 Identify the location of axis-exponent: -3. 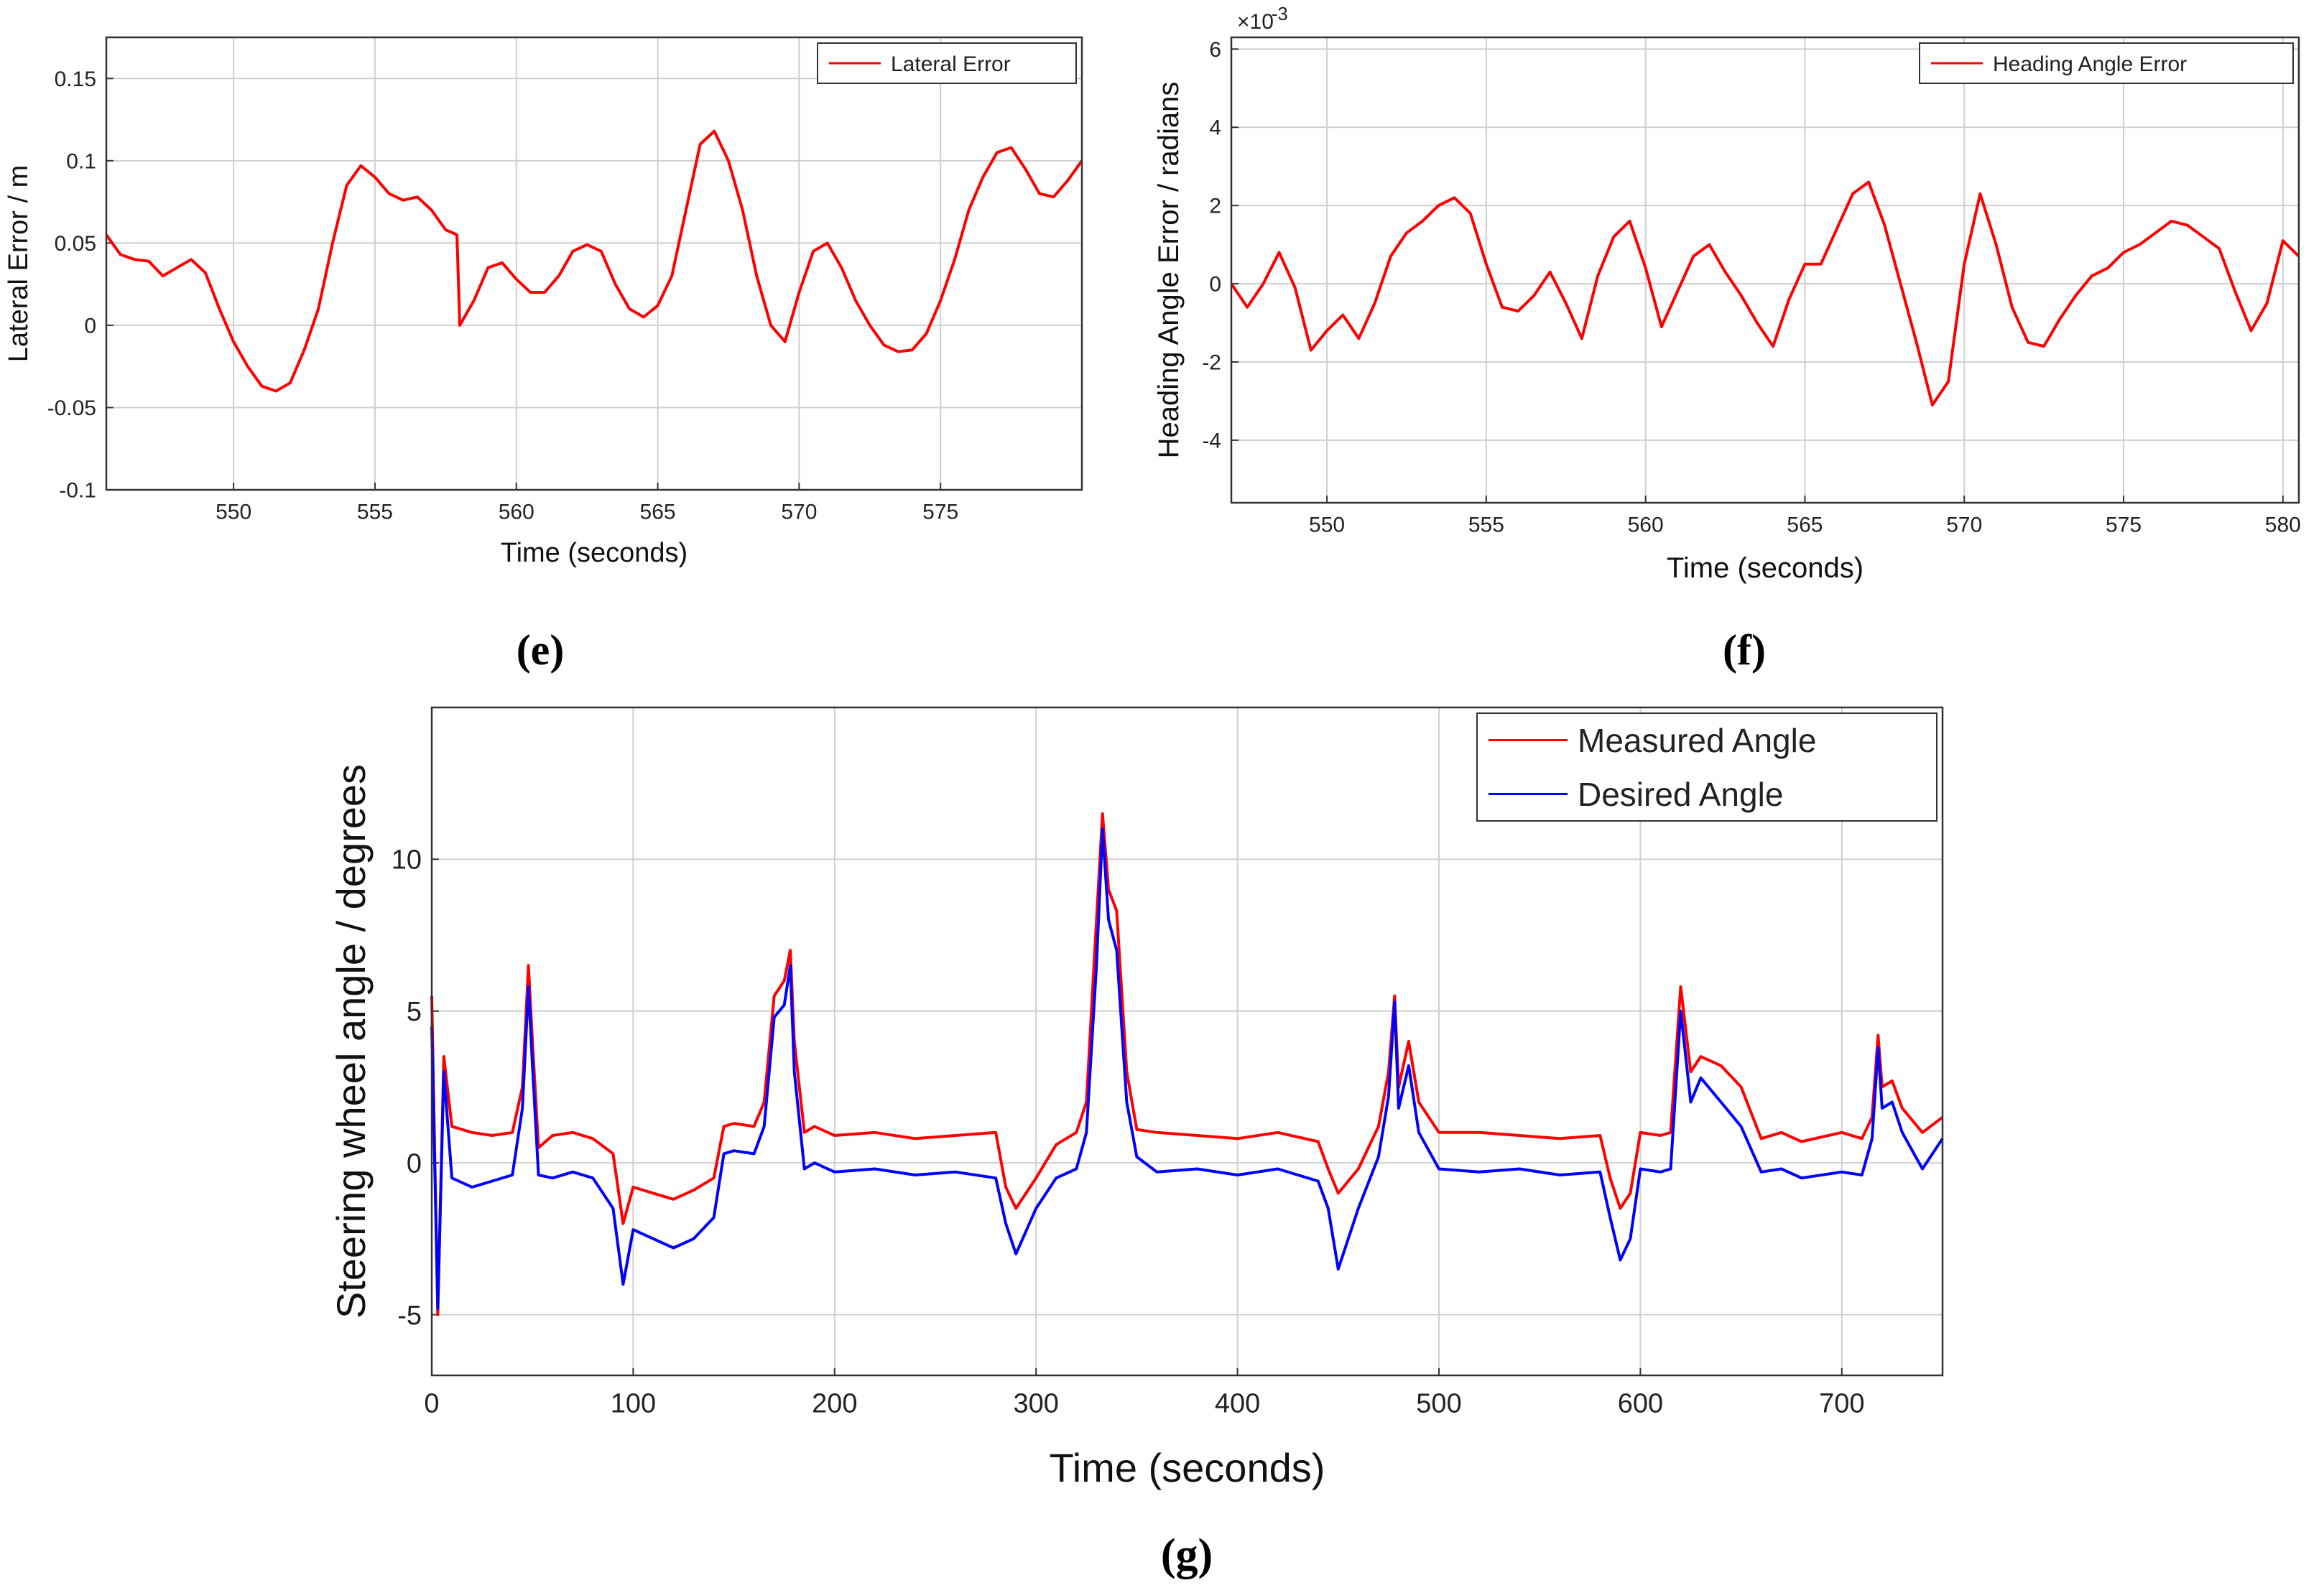
(1280, 14).